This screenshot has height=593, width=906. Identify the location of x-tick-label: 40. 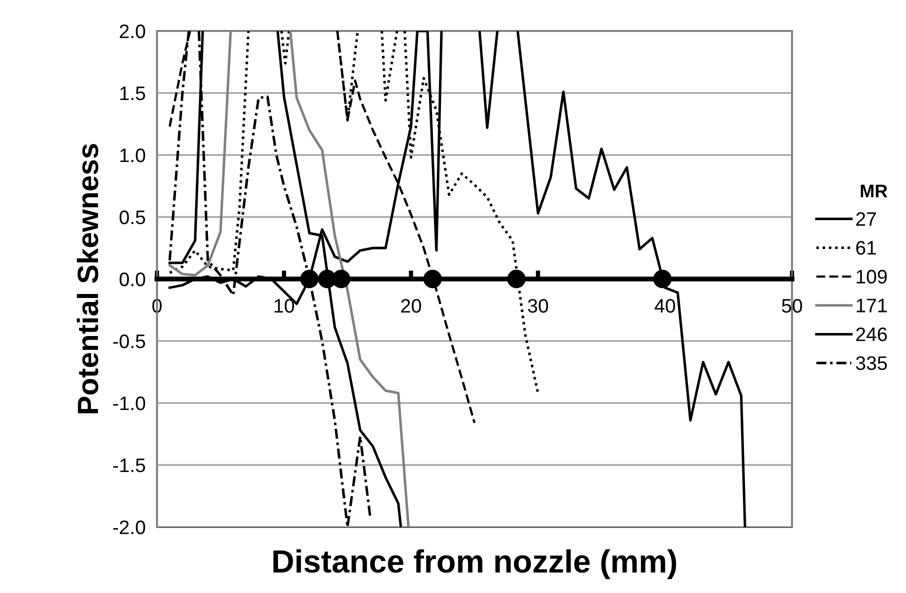
(665, 305).